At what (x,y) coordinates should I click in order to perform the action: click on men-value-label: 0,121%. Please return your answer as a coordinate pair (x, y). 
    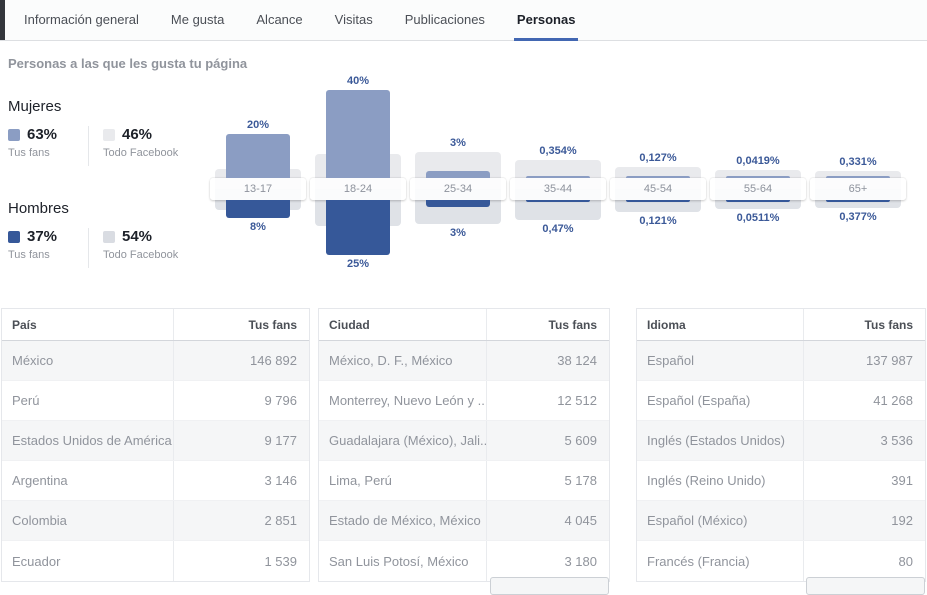
    Looking at the image, I should click on (658, 221).